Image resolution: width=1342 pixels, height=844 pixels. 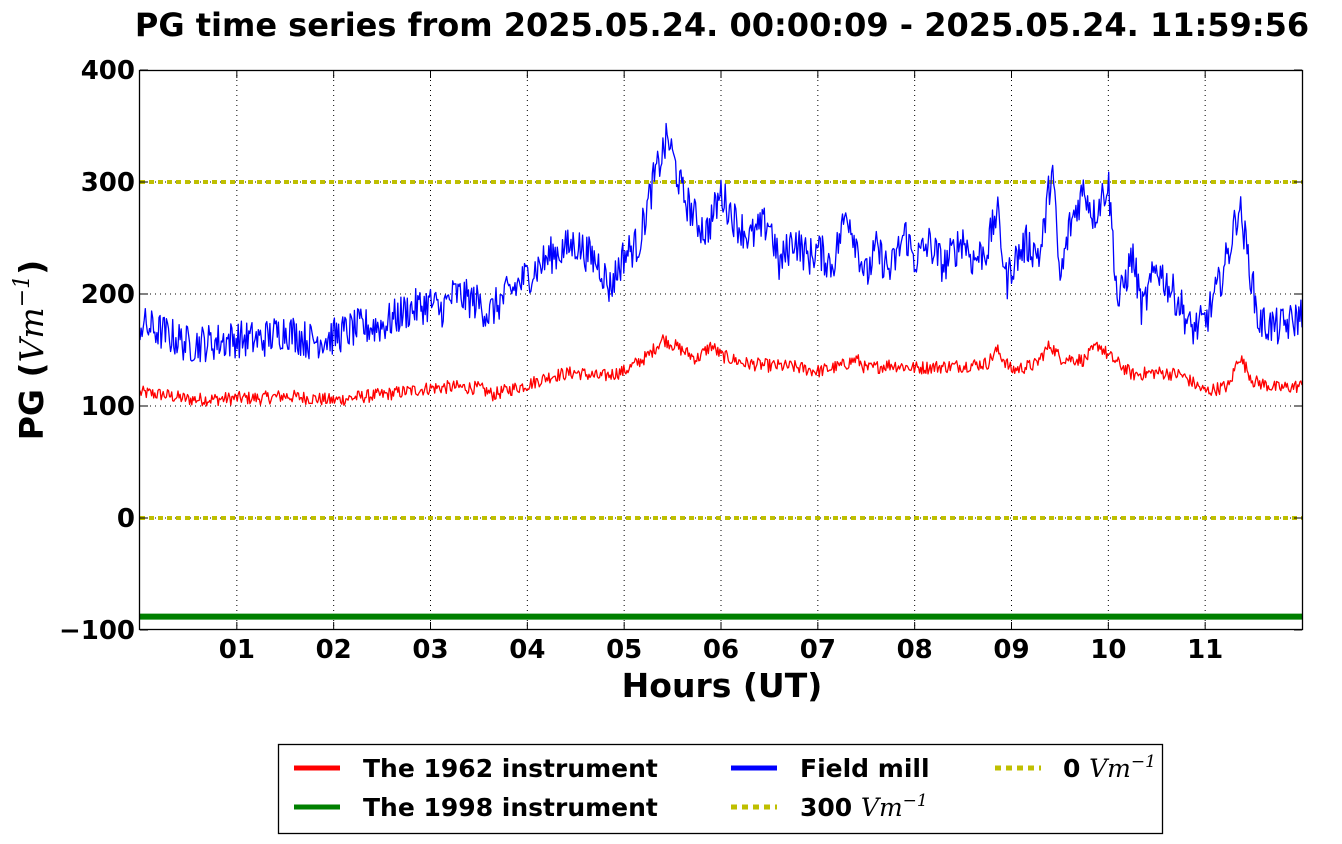 I want to click on y-axis-label-exponent: −1, so click(x=22, y=291).